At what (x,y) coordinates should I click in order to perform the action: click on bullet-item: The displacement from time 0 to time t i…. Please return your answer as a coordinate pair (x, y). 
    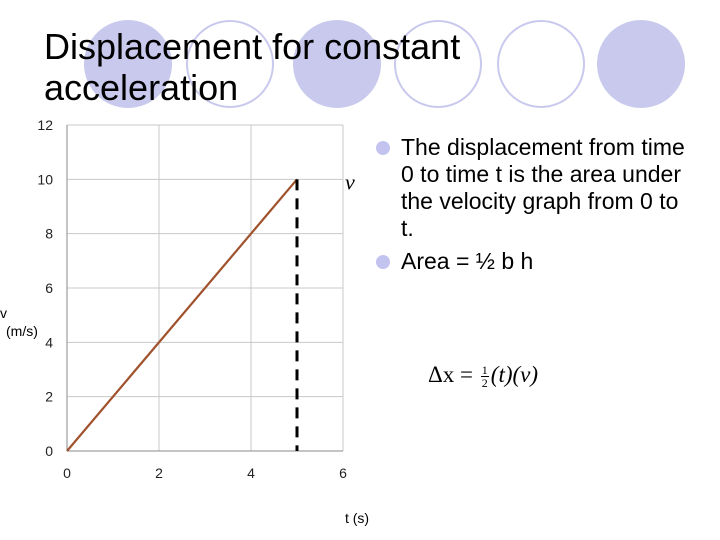
    Looking at the image, I should click on (534, 188).